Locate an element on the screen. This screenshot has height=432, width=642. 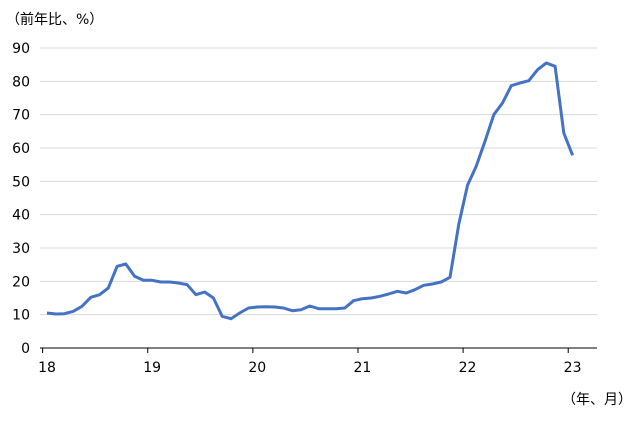
x-tick-label: 22 is located at coordinates (468, 368).